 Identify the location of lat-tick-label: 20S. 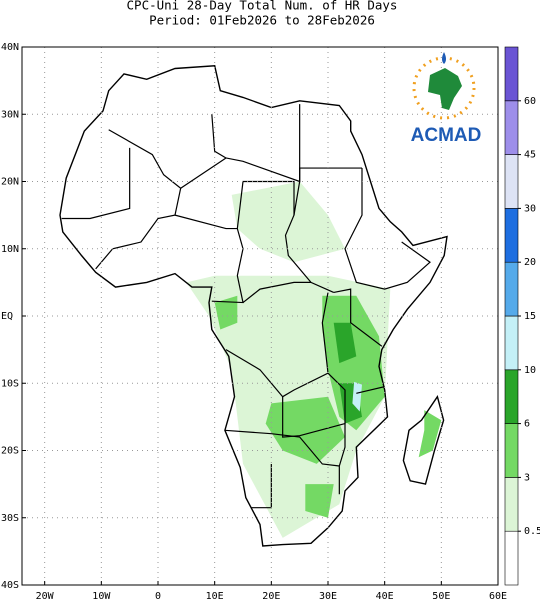
(10, 451).